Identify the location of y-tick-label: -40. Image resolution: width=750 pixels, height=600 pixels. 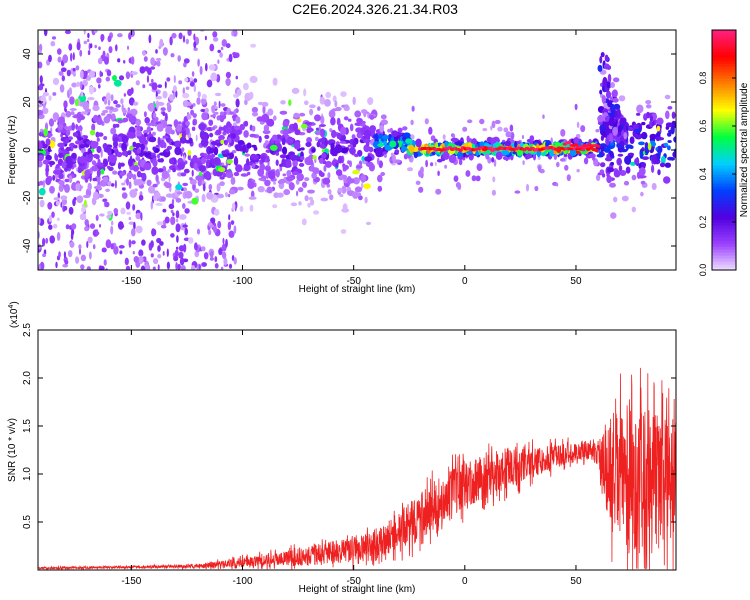
(27, 245).